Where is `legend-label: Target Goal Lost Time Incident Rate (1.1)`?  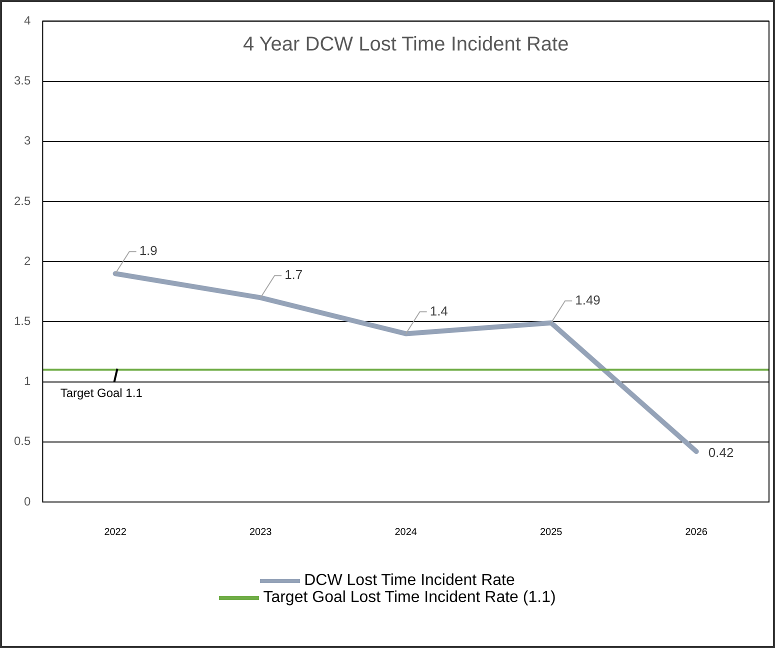 legend-label: Target Goal Lost Time Incident Rate (1.1) is located at coordinates (409, 597).